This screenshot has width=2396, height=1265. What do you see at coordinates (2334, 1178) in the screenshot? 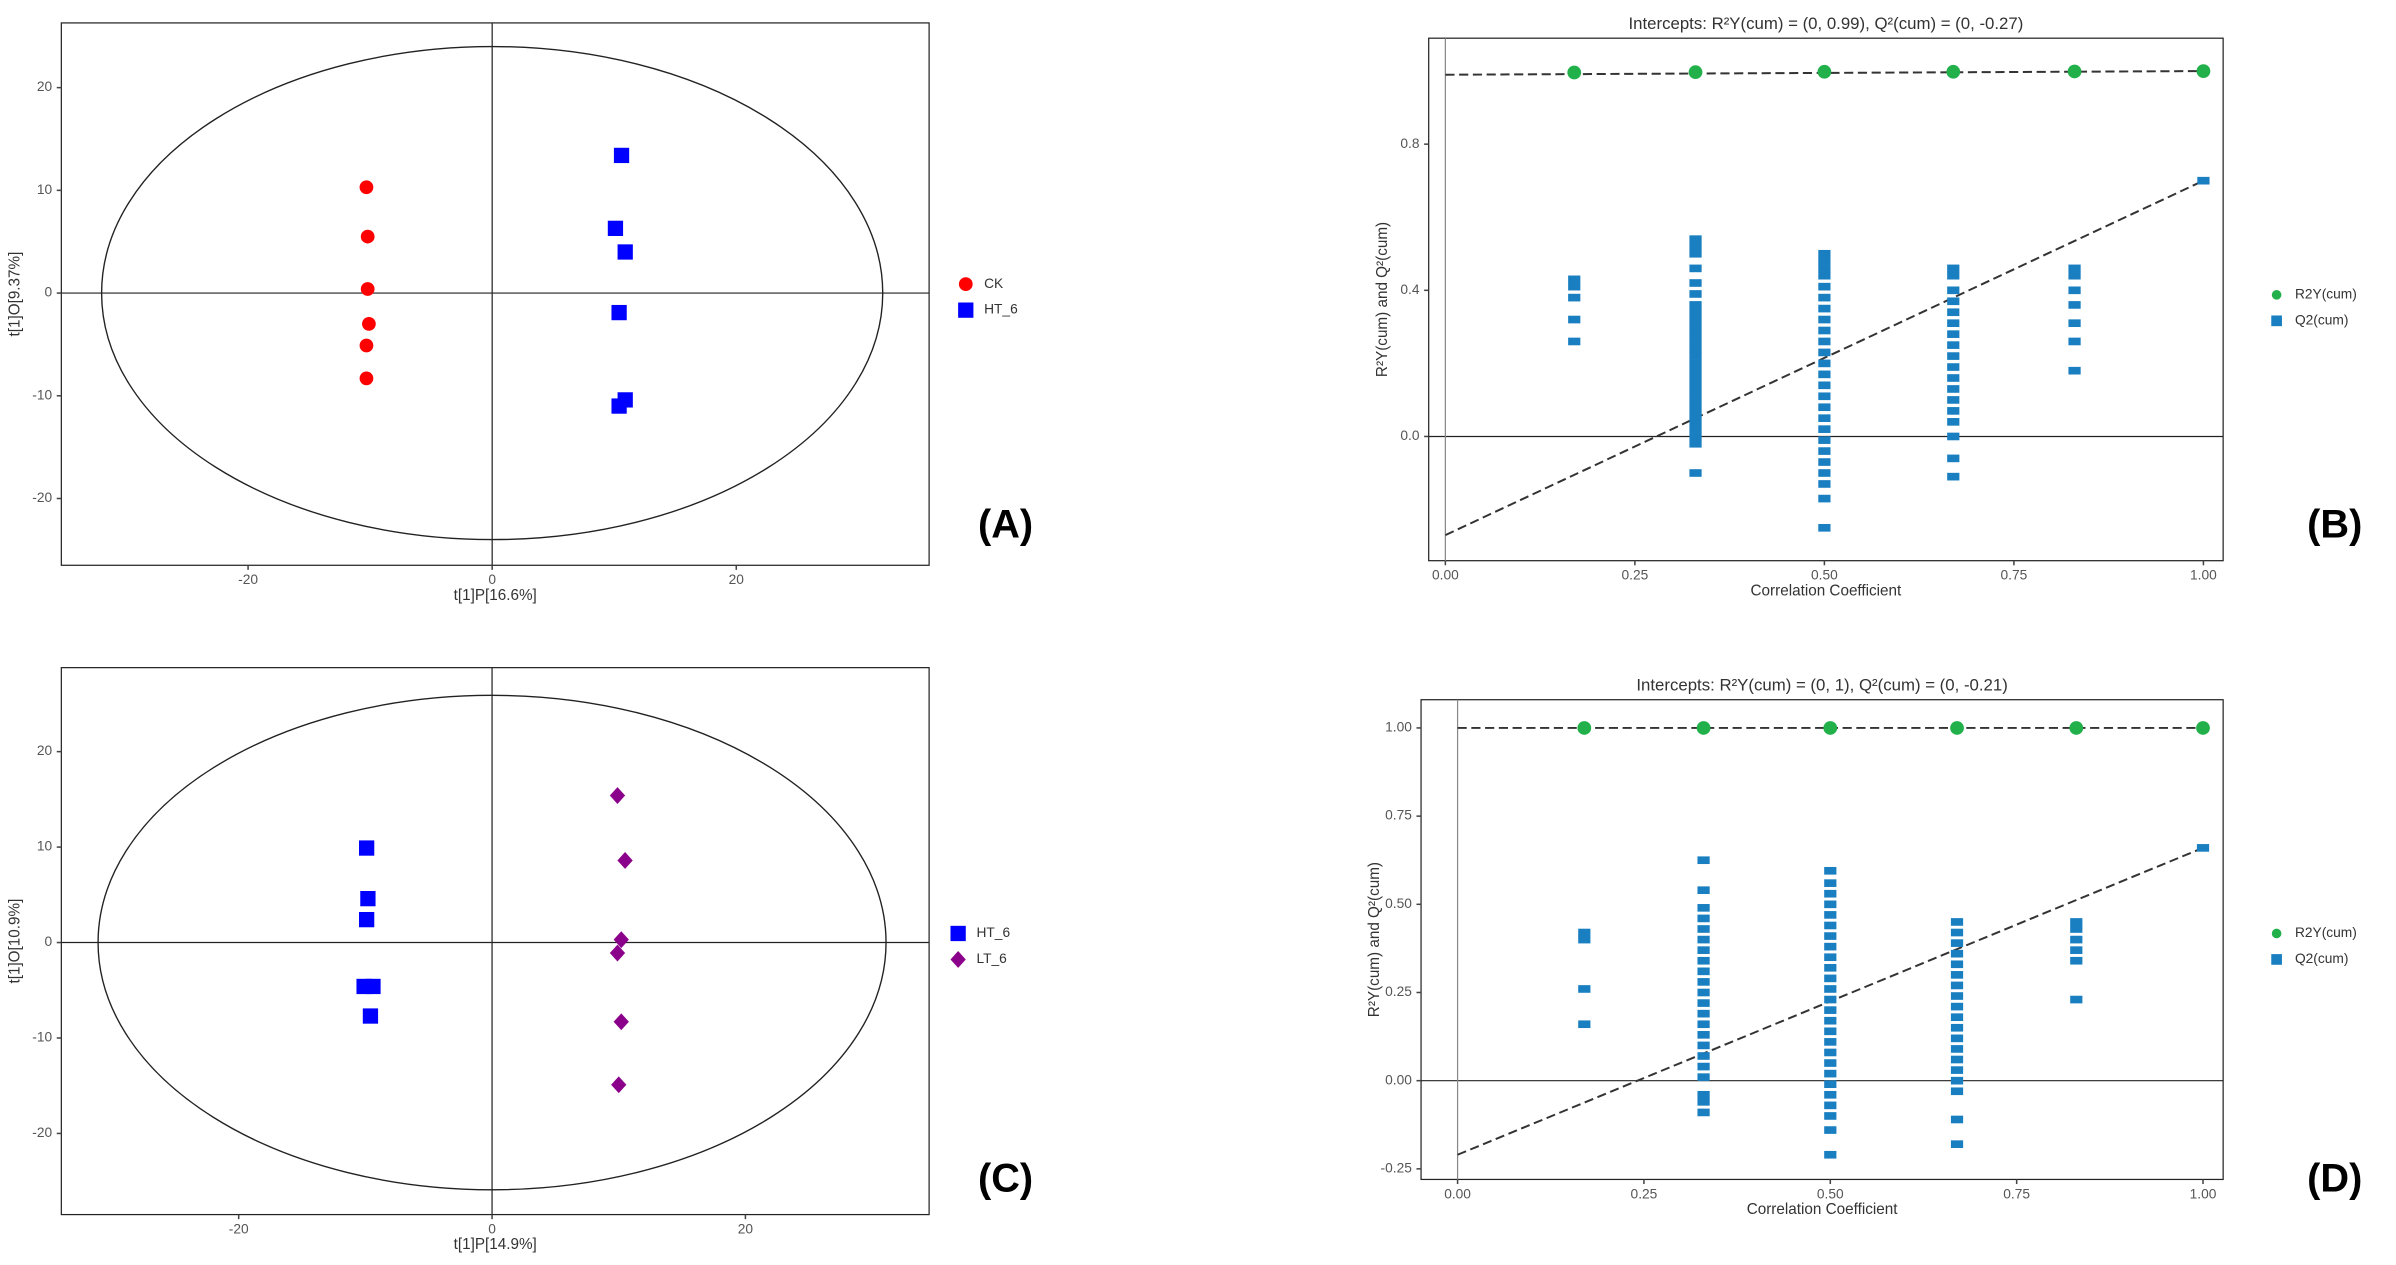
I see `panel-label: (D)` at bounding box center [2334, 1178].